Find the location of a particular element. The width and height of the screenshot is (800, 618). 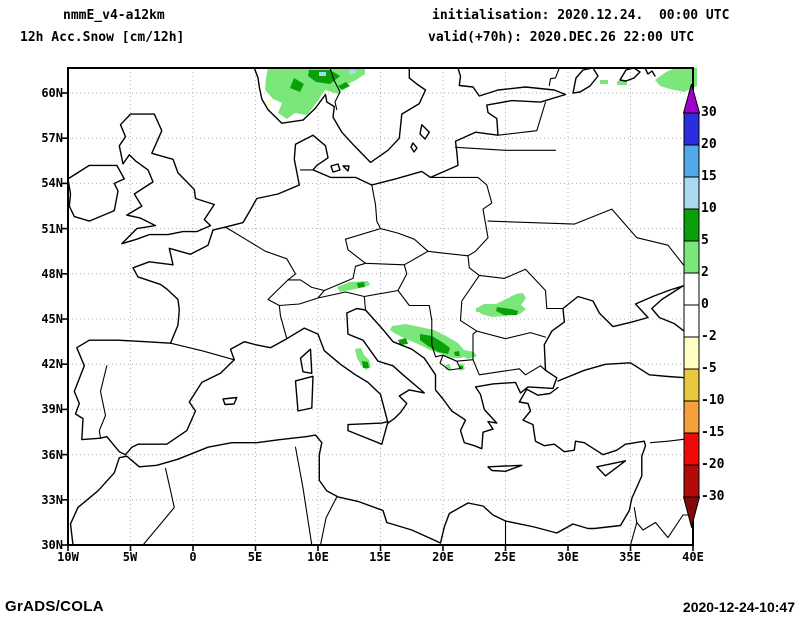

colorbar-tick-label: 10 is located at coordinates (709, 208).